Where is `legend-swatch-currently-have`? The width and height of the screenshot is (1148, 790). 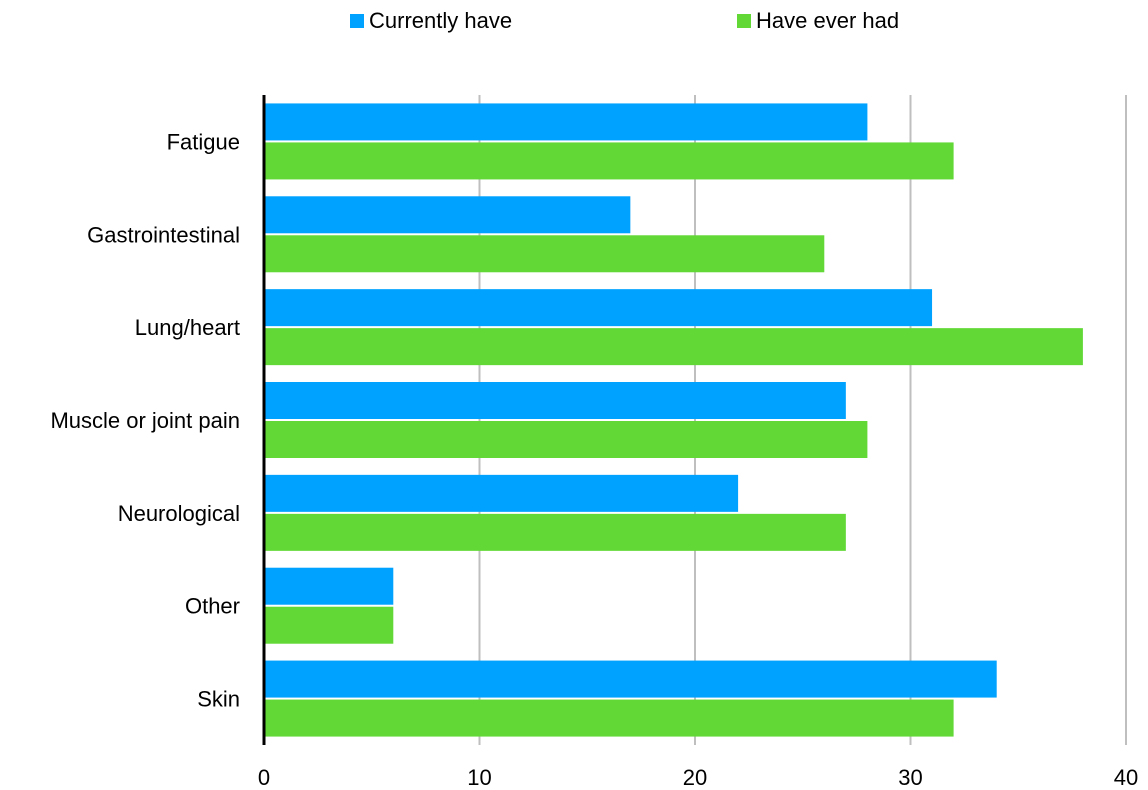 legend-swatch-currently-have is located at coordinates (357, 21).